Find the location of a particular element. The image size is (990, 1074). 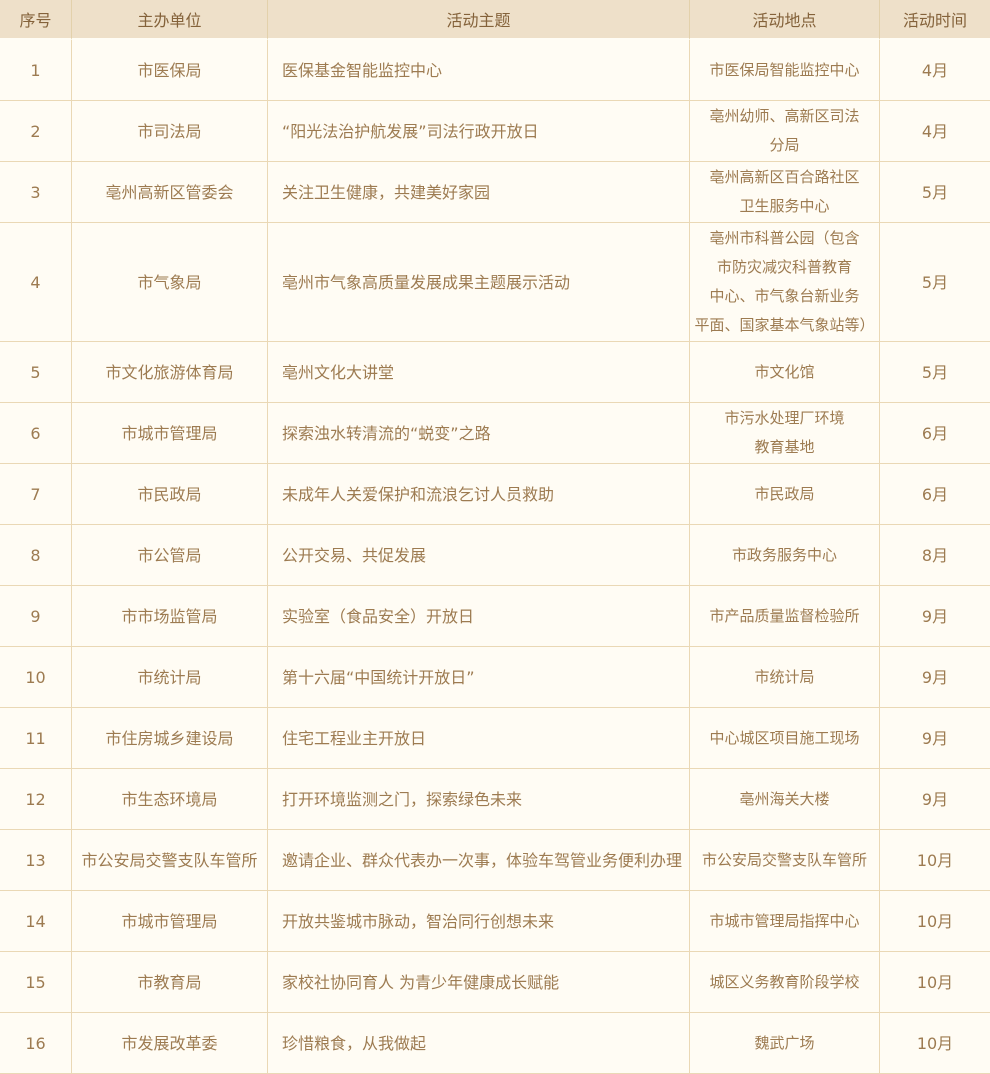

table-row: 8 市公管局 公开交易、共促发展 市政务服务中心 8月 is located at coordinates (495, 555).